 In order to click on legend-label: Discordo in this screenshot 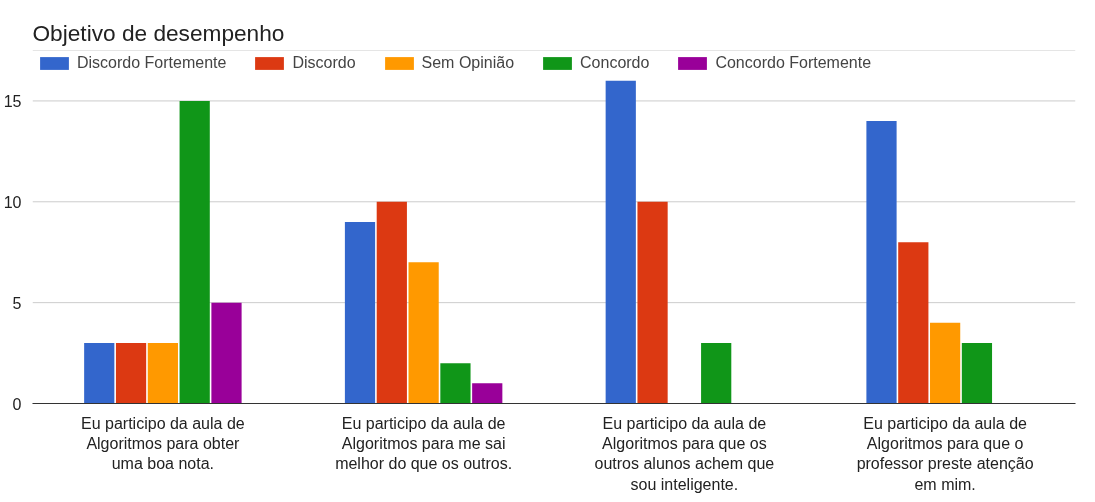, I will do `click(324, 63)`.